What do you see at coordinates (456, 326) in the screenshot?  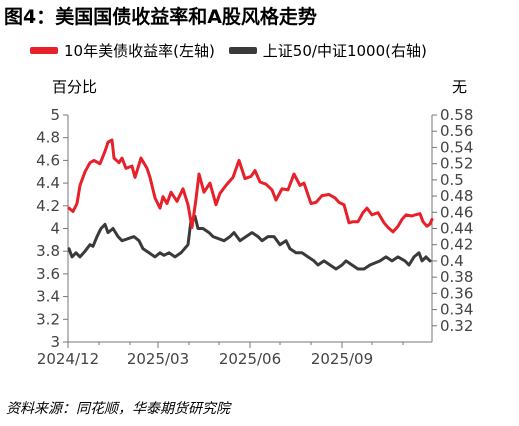 I see `right-tick-label: 0.32` at bounding box center [456, 326].